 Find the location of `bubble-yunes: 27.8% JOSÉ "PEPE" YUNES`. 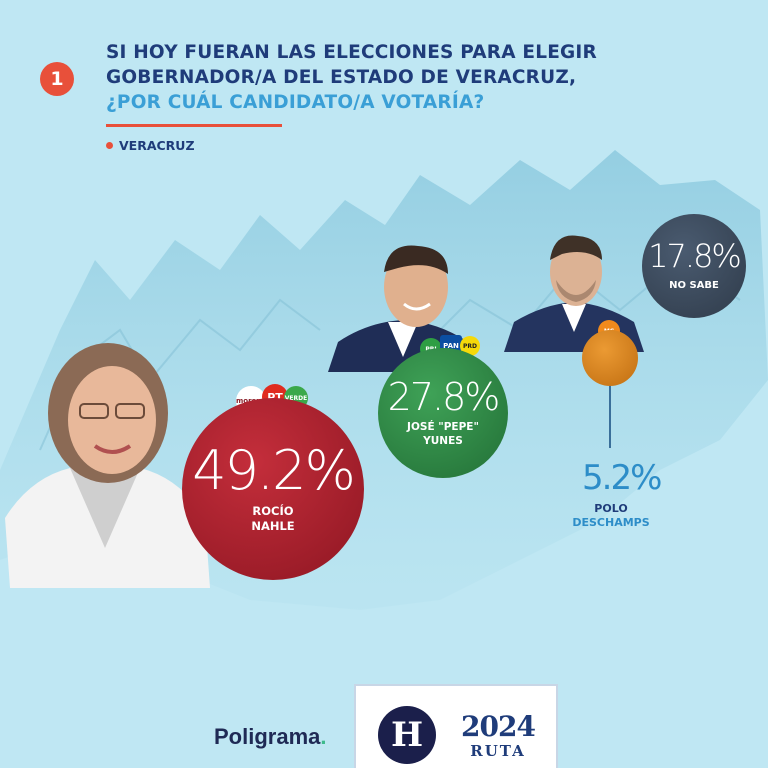

bubble-yunes: 27.8% JOSÉ "PEPE" YUNES is located at coordinates (443, 413).